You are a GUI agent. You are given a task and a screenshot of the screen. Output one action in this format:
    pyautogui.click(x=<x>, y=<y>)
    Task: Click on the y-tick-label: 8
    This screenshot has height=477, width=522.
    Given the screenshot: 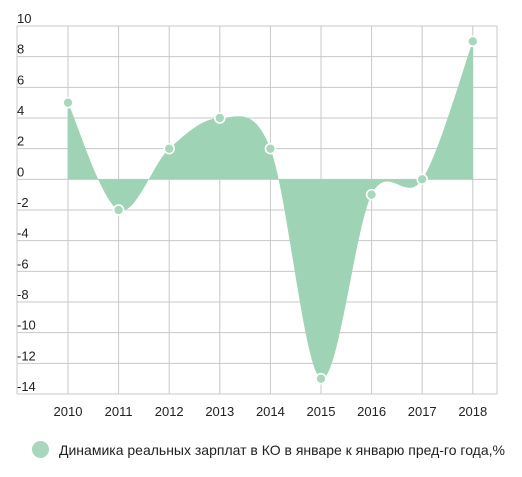 What is the action you would take?
    pyautogui.click(x=20, y=49)
    